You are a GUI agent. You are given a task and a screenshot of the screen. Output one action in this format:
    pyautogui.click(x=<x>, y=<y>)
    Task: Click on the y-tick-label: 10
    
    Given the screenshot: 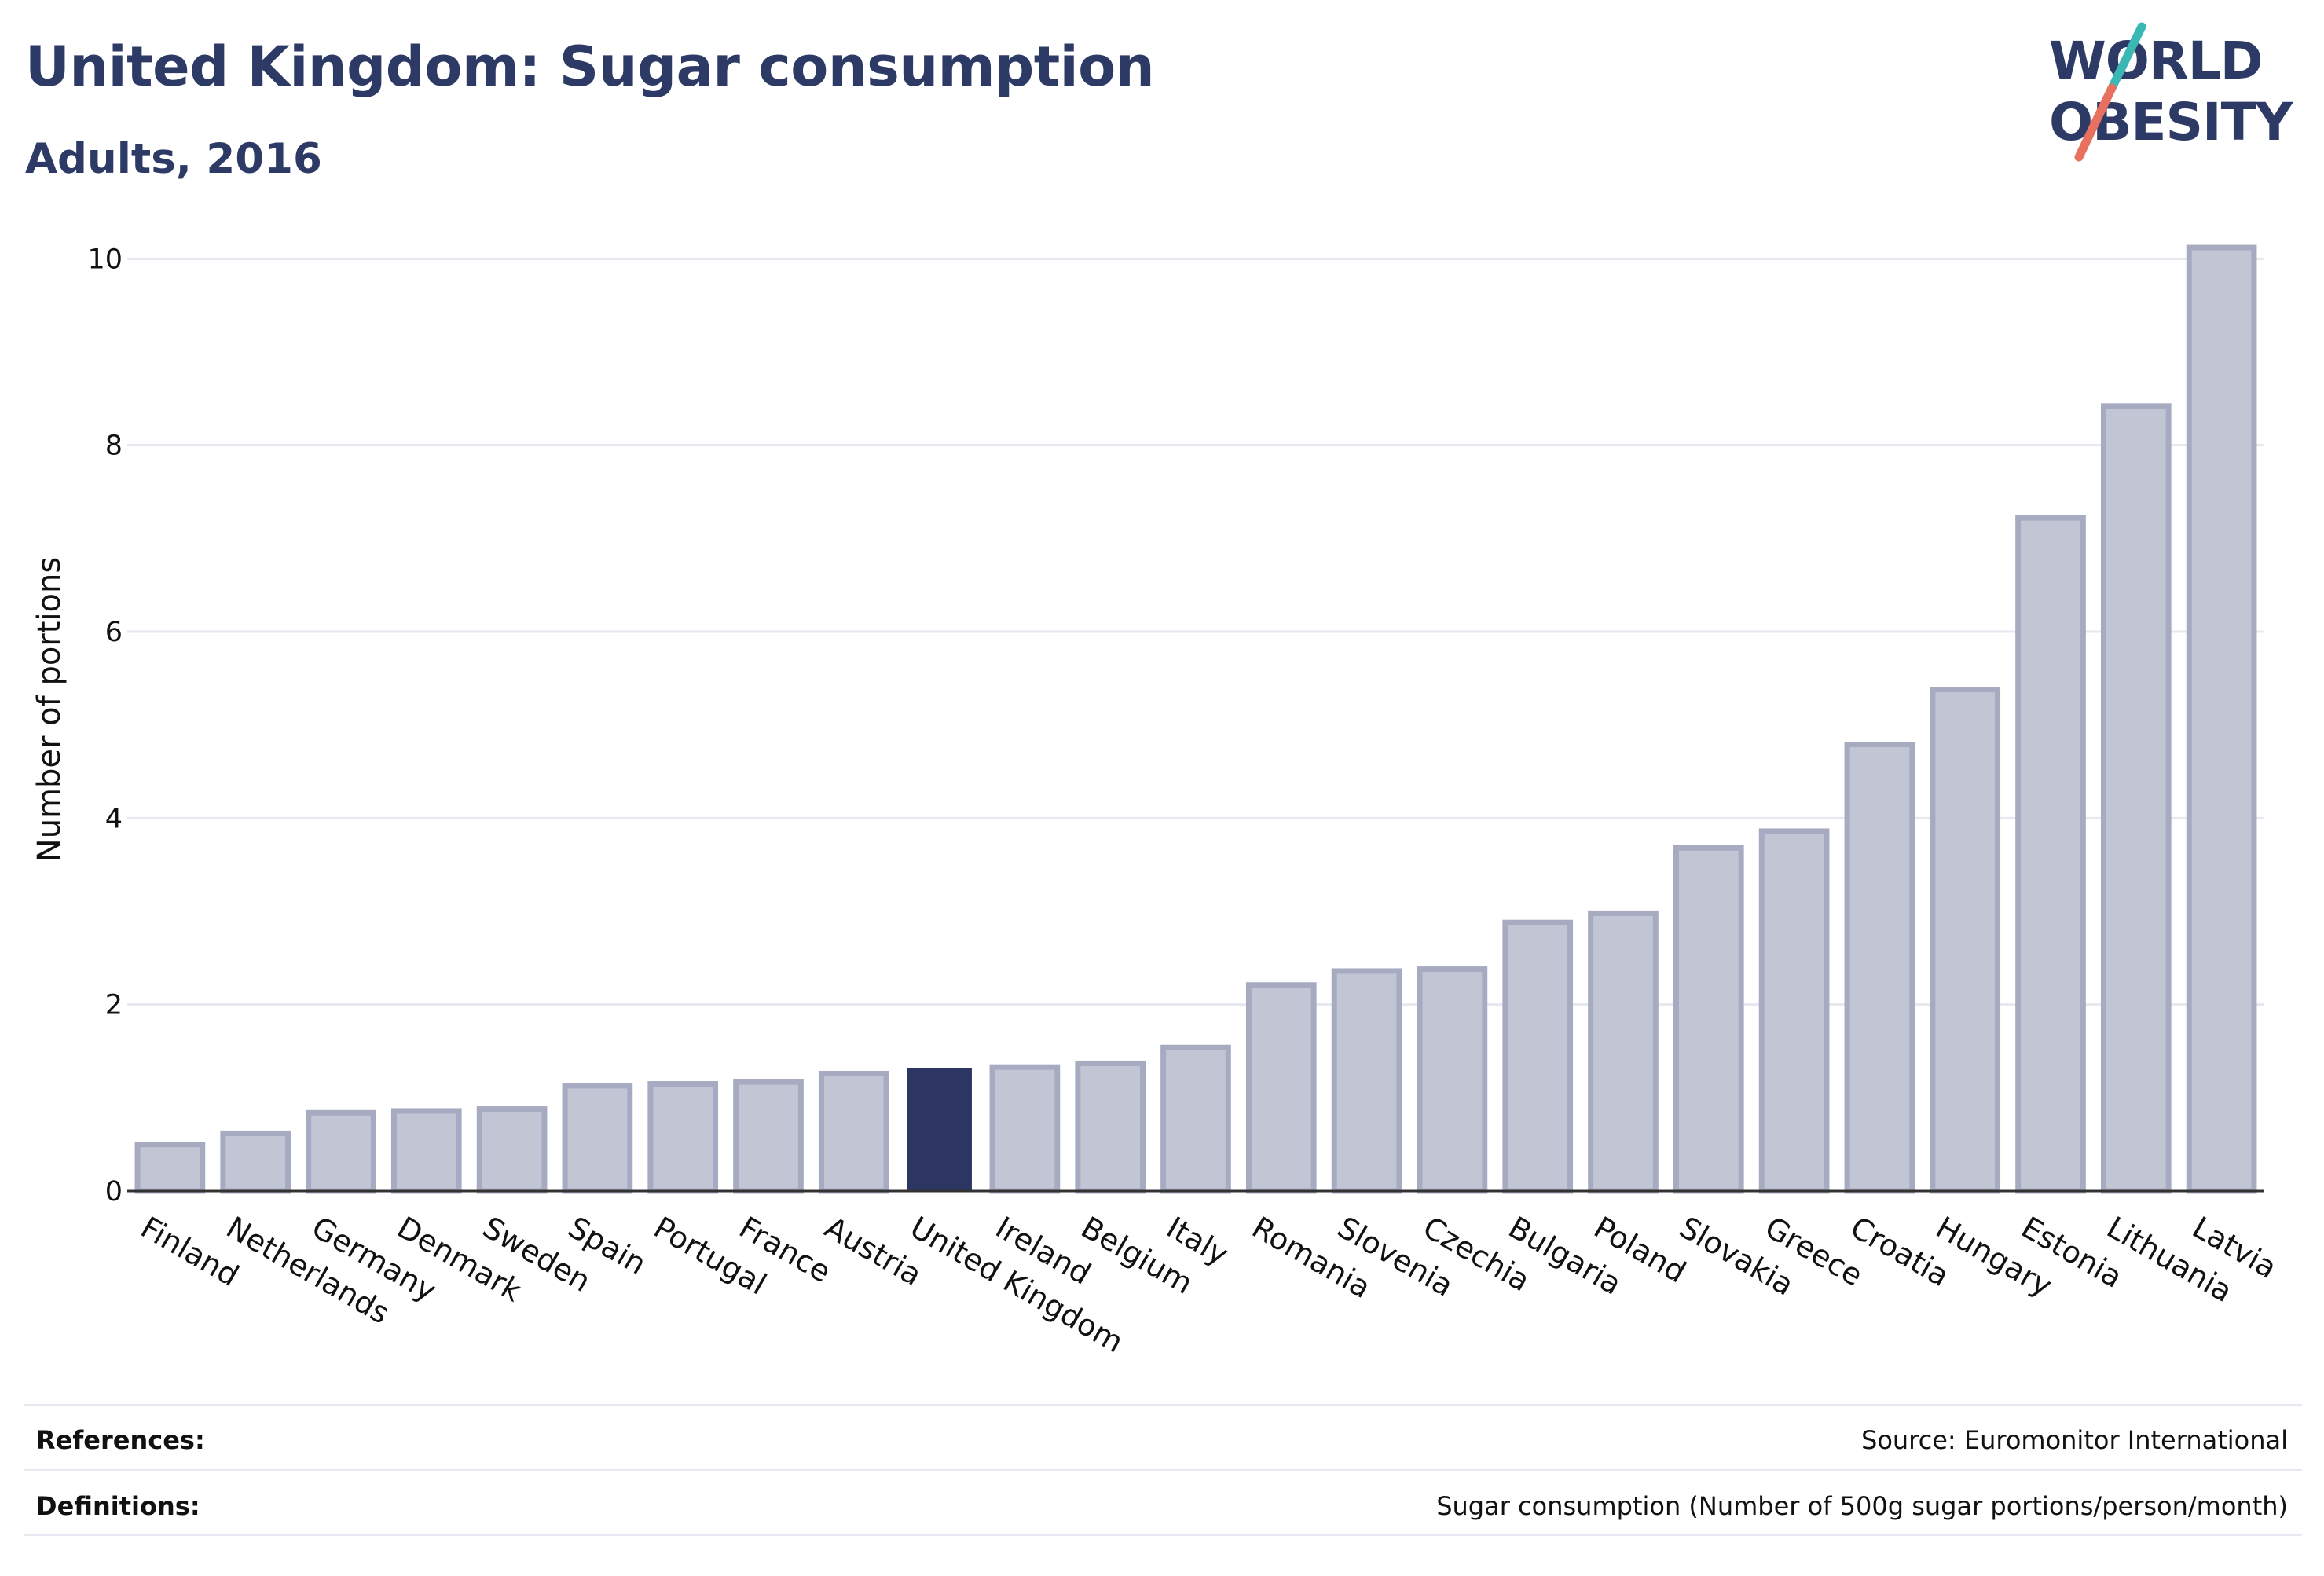 What is the action you would take?
    pyautogui.click(x=105, y=259)
    